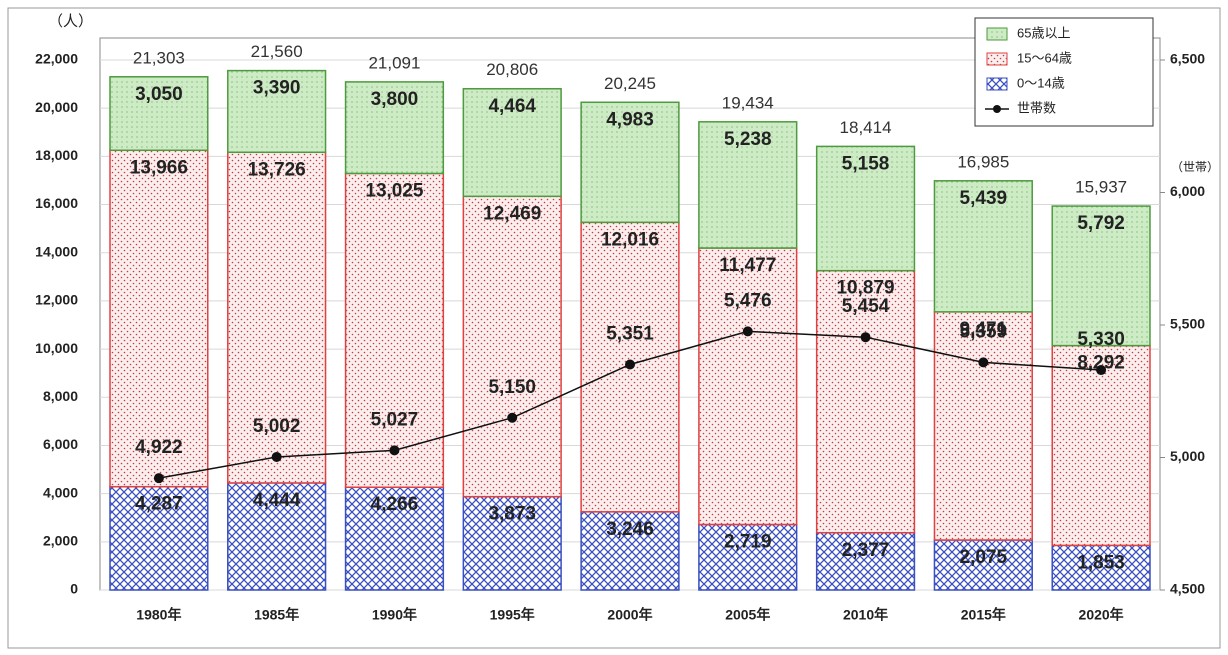 This screenshot has width=1228, height=655. I want to click on bar-value-label: 3,800, so click(395, 99).